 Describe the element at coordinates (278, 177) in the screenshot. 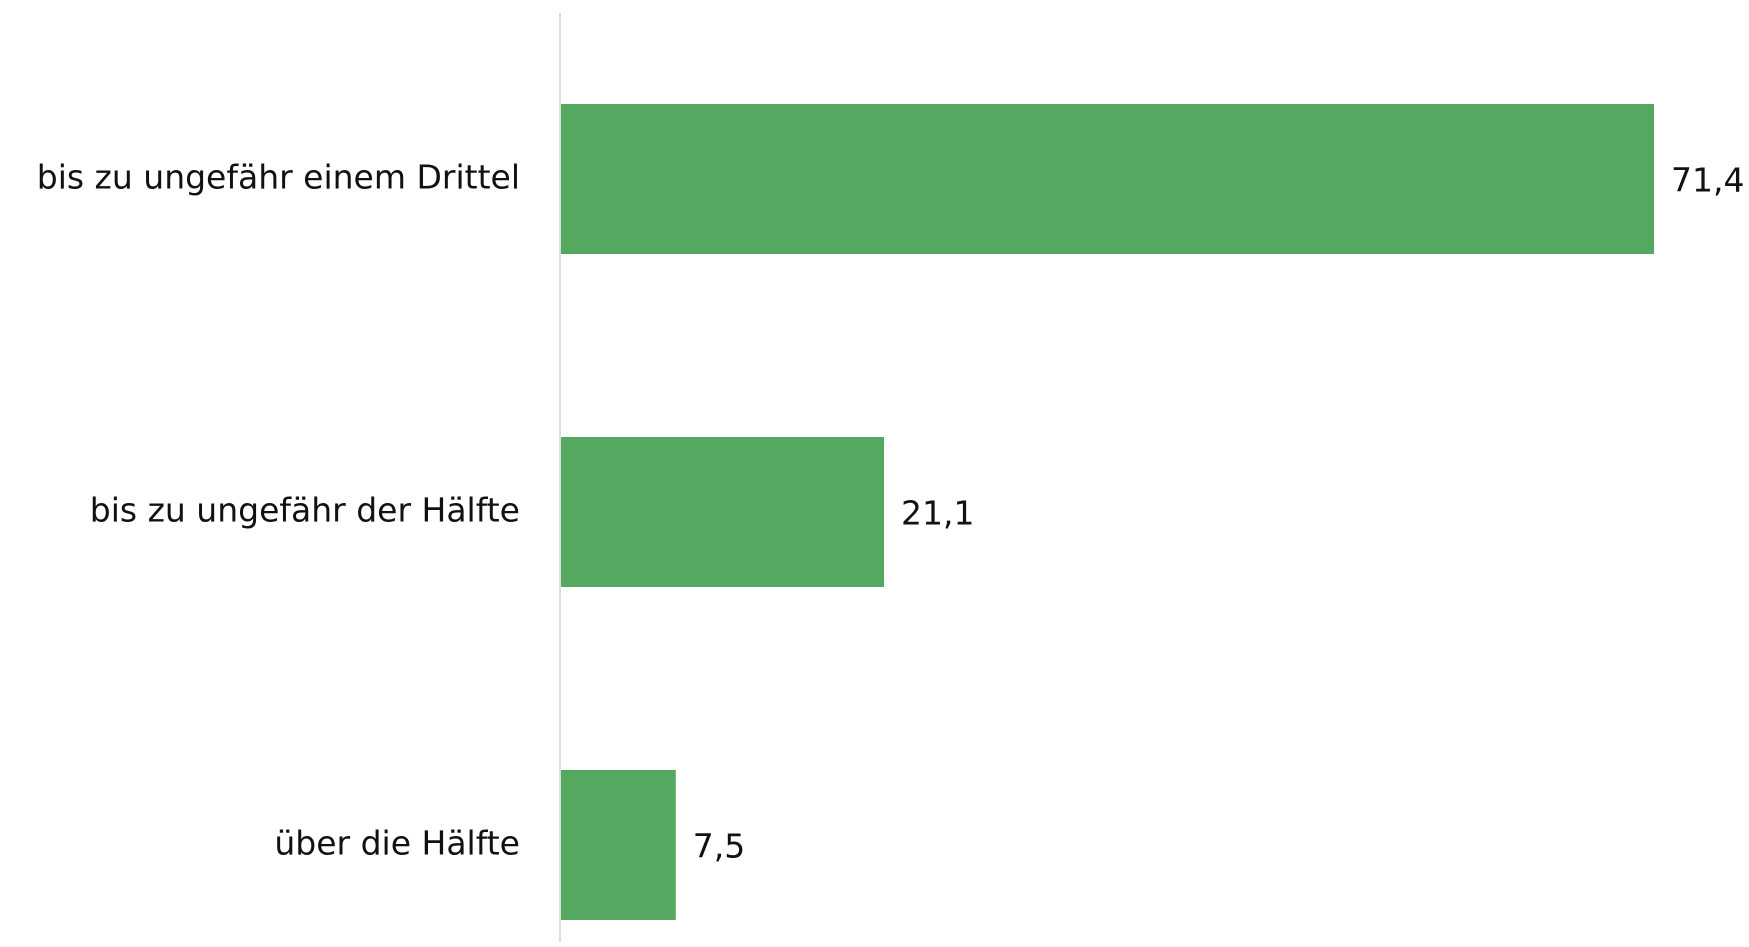

I see `category-label: bis zu ungefähr einem Drittel` at that location.